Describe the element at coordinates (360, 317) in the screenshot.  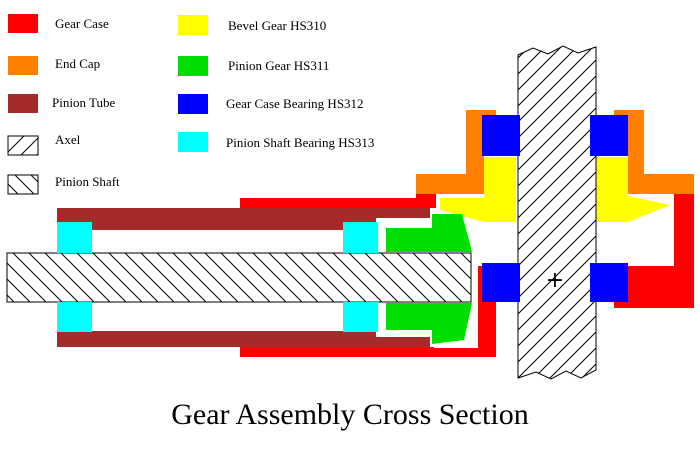
I see `pinion-shaft-bearing-bottom-right` at that location.